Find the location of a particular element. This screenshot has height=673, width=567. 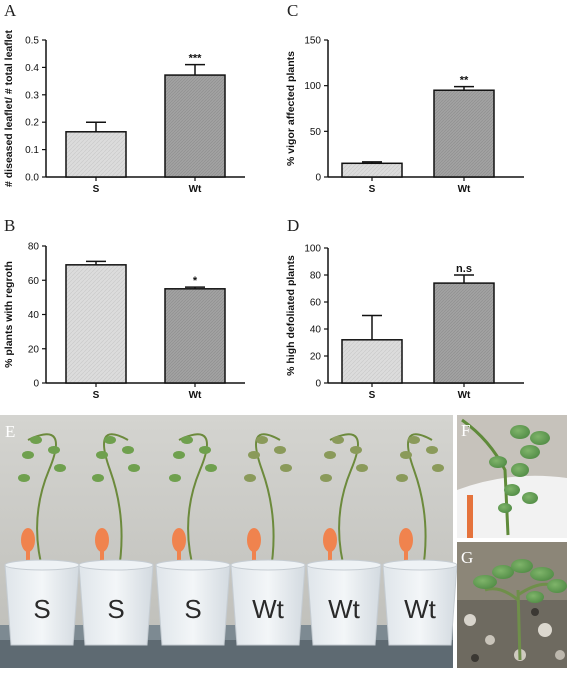

photo-f-stem is located at coordinates (485, 477).